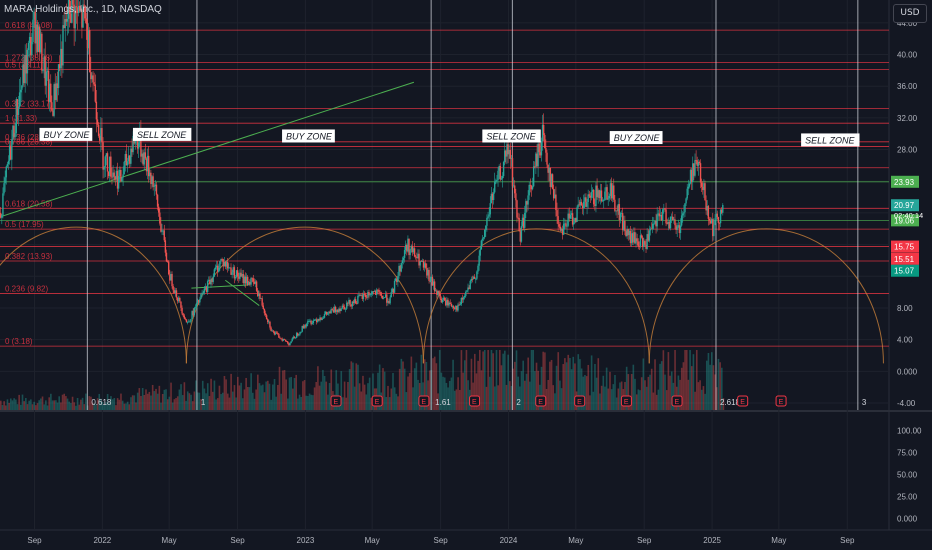 Image resolution: width=932 pixels, height=550 pixels. I want to click on earnings-marker, so click(336, 401).